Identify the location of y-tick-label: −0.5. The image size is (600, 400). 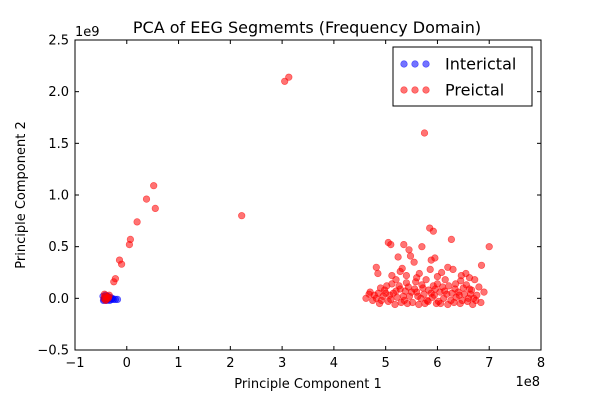
(53, 351).